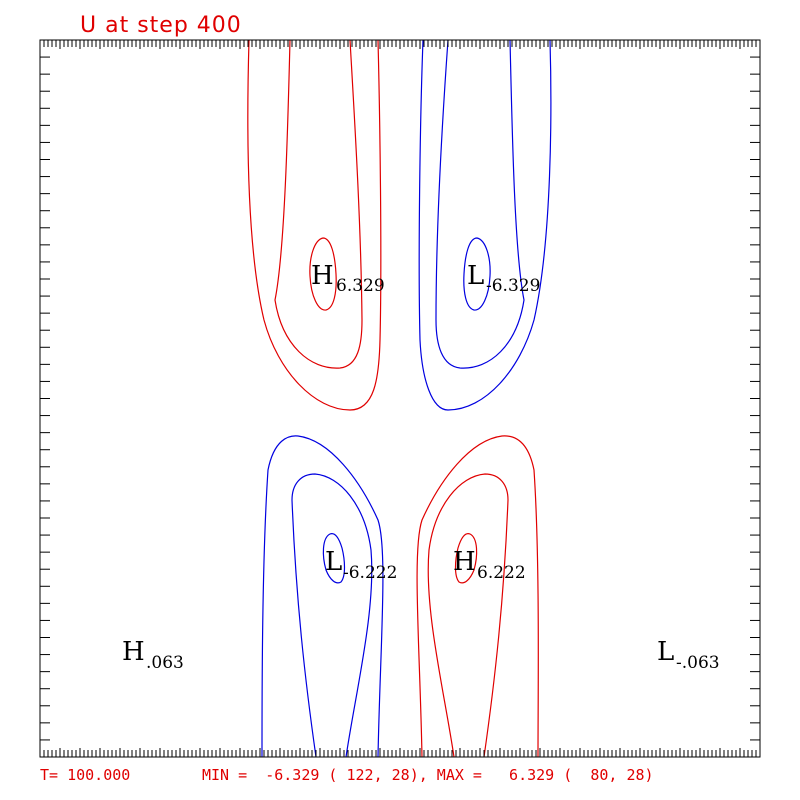 Image resolution: width=800 pixels, height=800 pixels. Describe the element at coordinates (165, 663) in the screenshot. I see `extremum-value: .063` at that location.